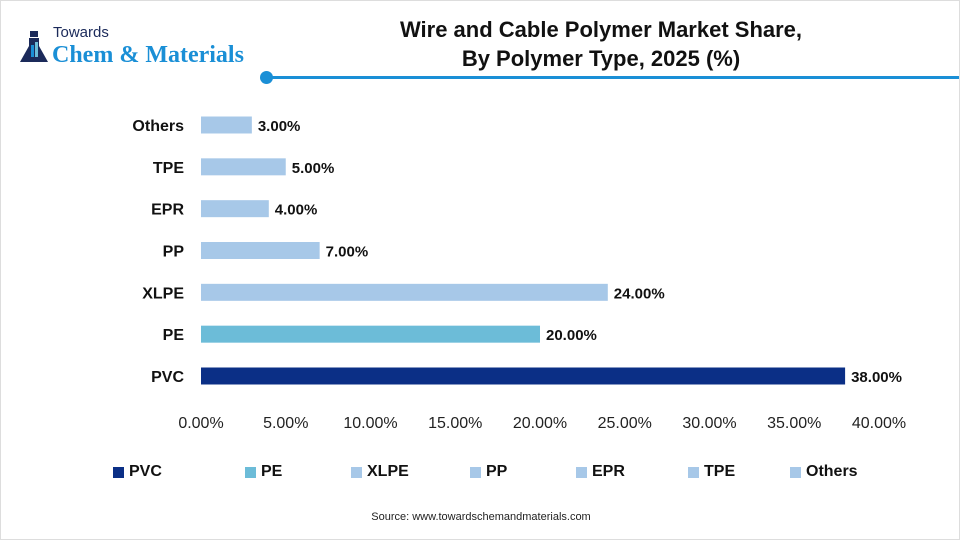  Describe the element at coordinates (388, 471) in the screenshot. I see `legend-label: XLPE` at that location.